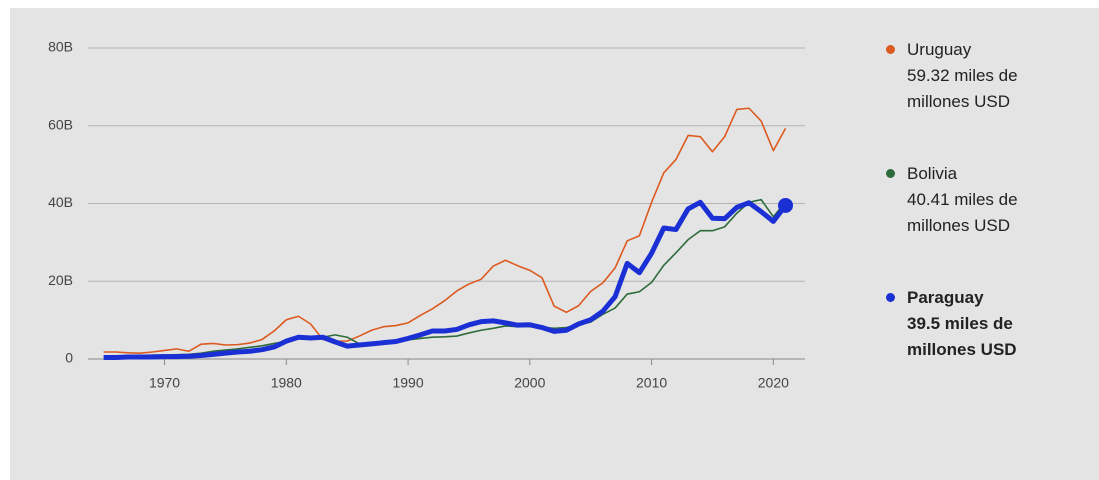 This screenshot has width=1099, height=480. Describe the element at coordinates (164, 383) in the screenshot. I see `x-tick-label: 1970` at that location.